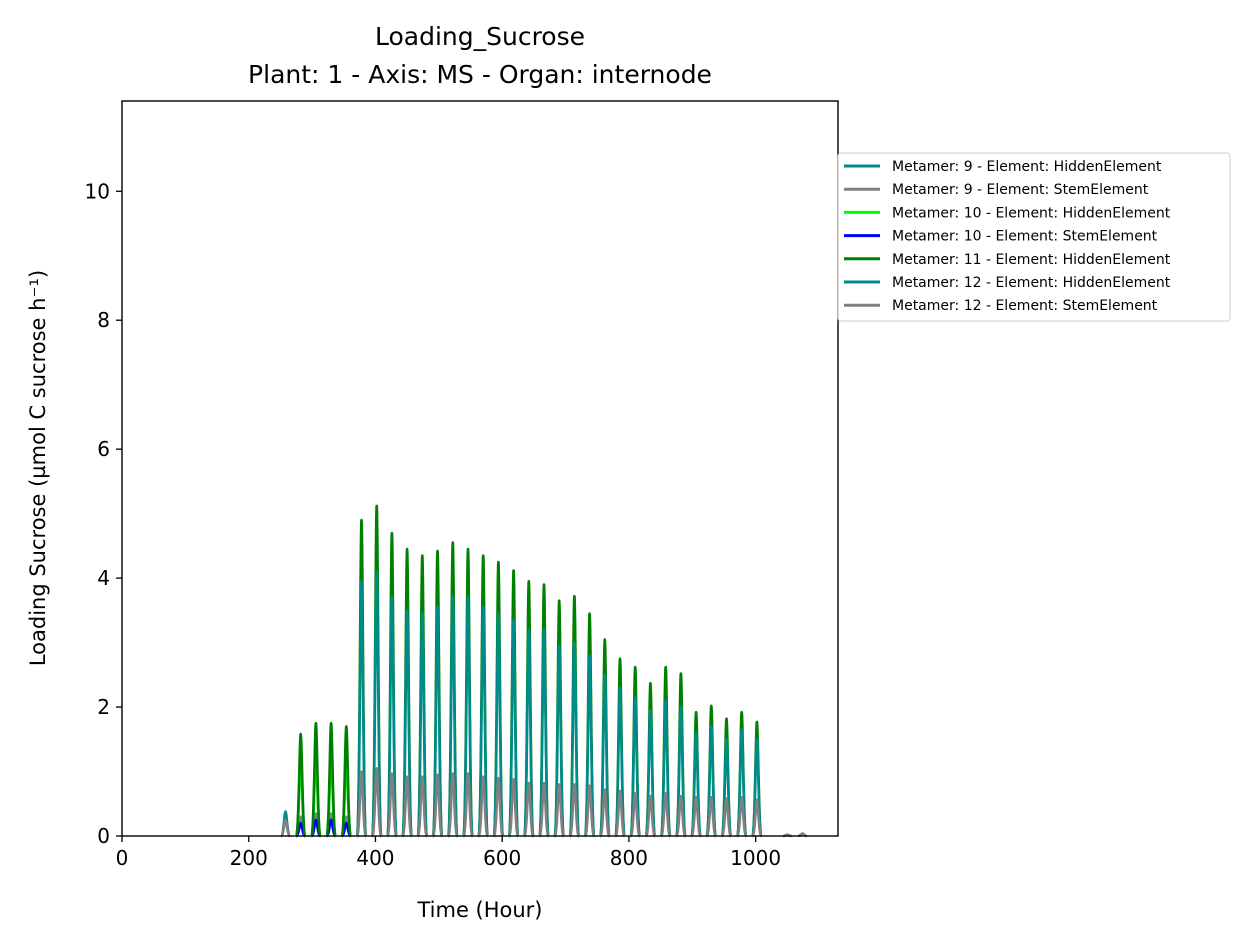  Describe the element at coordinates (629, 858) in the screenshot. I see `x-tick-label: 800` at that location.